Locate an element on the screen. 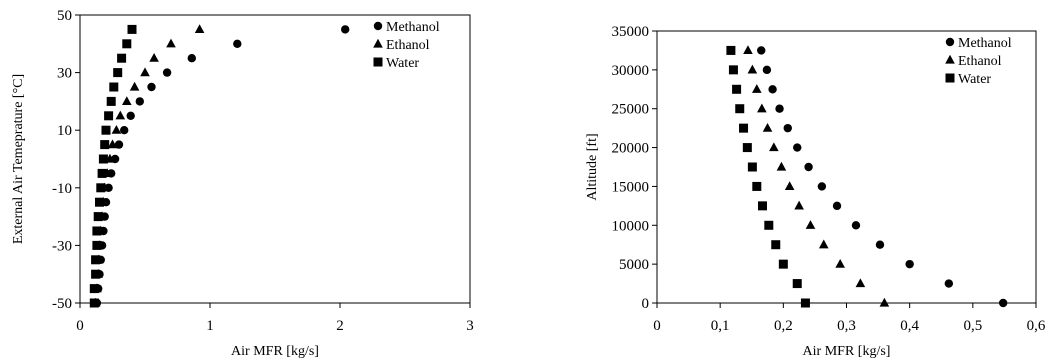 This screenshot has width=1053, height=360. x-tick-label: 2 is located at coordinates (340, 326).